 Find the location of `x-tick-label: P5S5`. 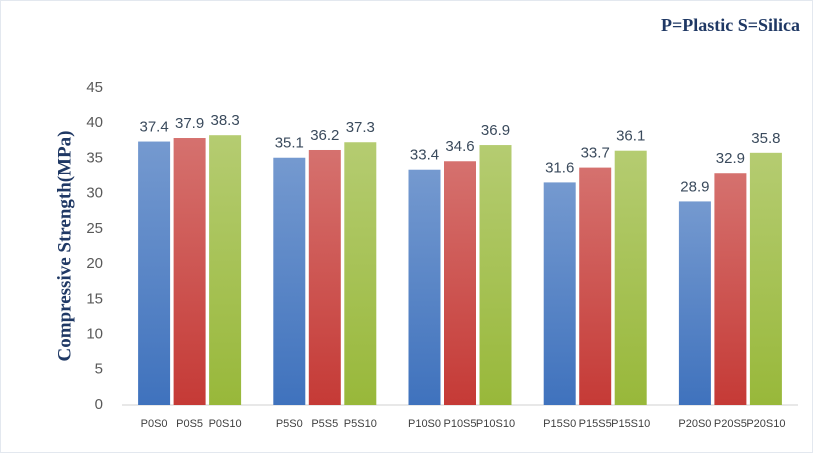

x-tick-label: P5S5 is located at coordinates (324, 424).